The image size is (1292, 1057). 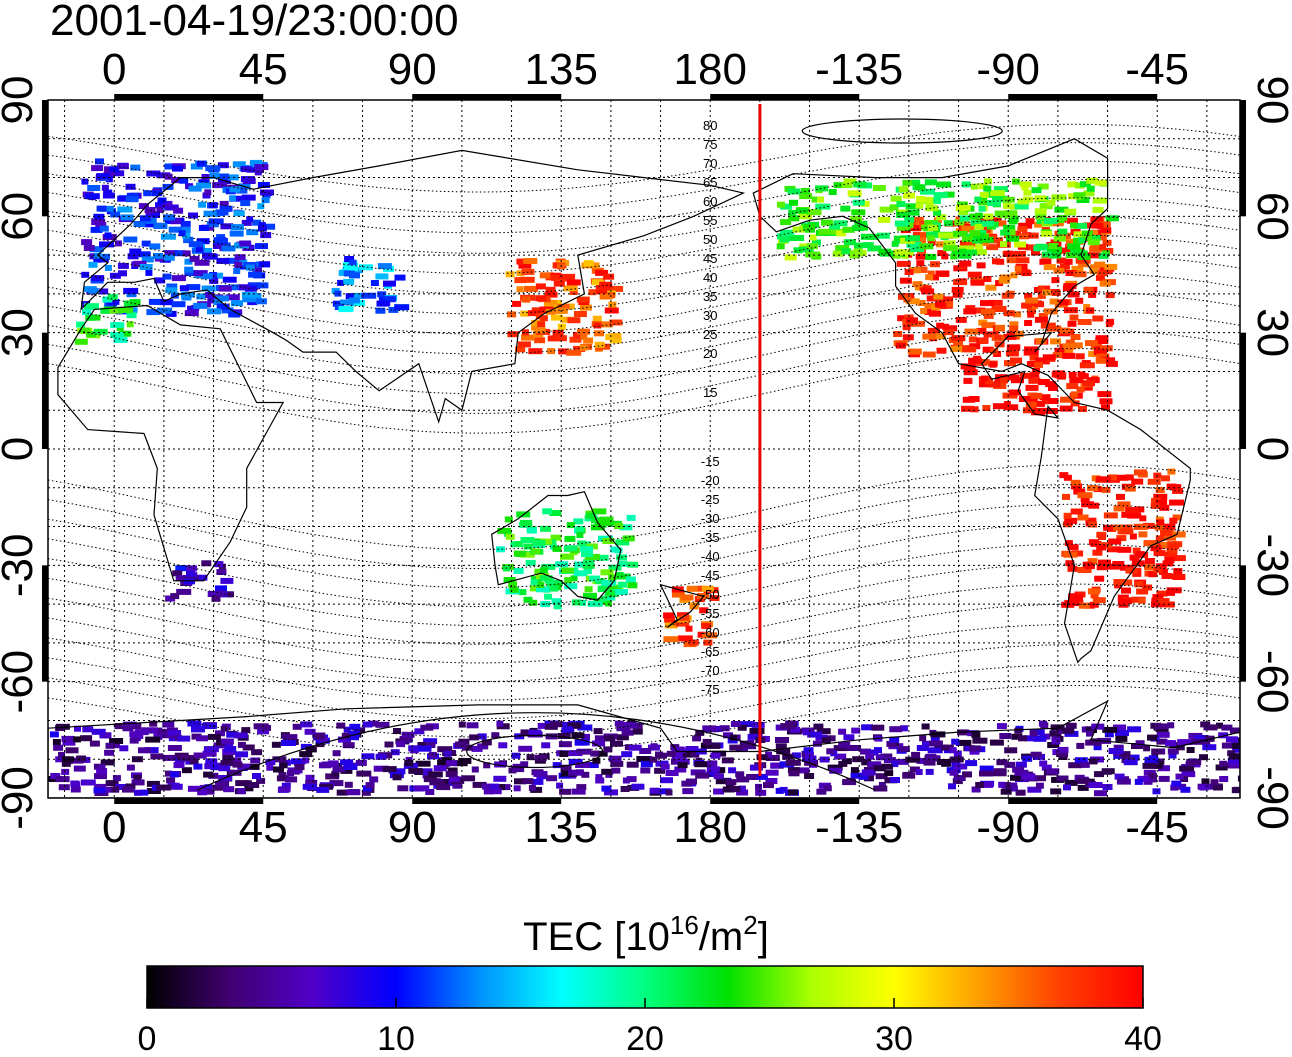 What do you see at coordinates (1008, 69) in the screenshot?
I see `top-lon-tick-label: -90` at bounding box center [1008, 69].